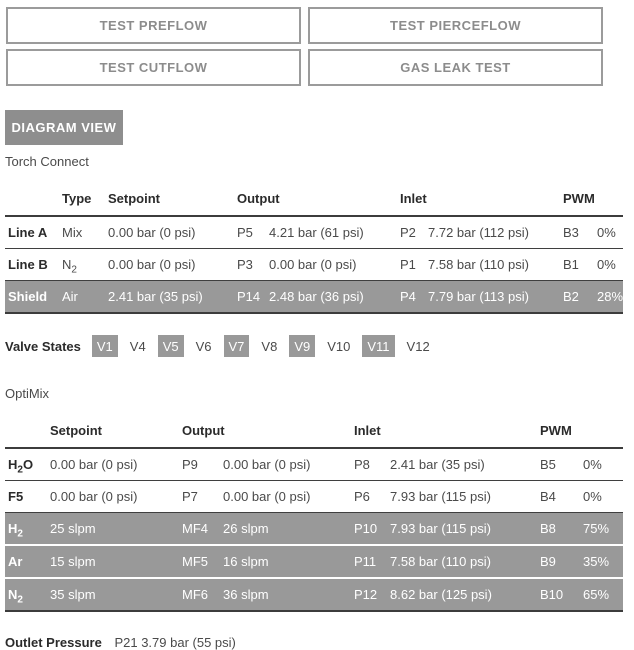 This screenshot has height=650, width=634. Describe the element at coordinates (246, 528) in the screenshot. I see `output-value-cell: 26 slpm` at that location.